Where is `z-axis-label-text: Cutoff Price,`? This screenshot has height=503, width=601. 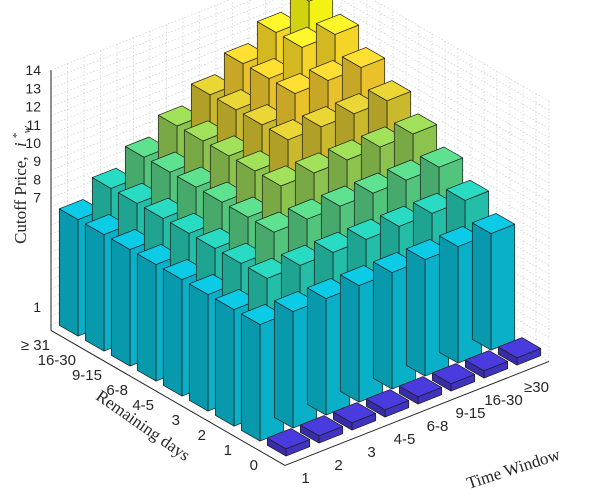 z-axis-label-text: Cutoff Price, is located at coordinates (20, 200).